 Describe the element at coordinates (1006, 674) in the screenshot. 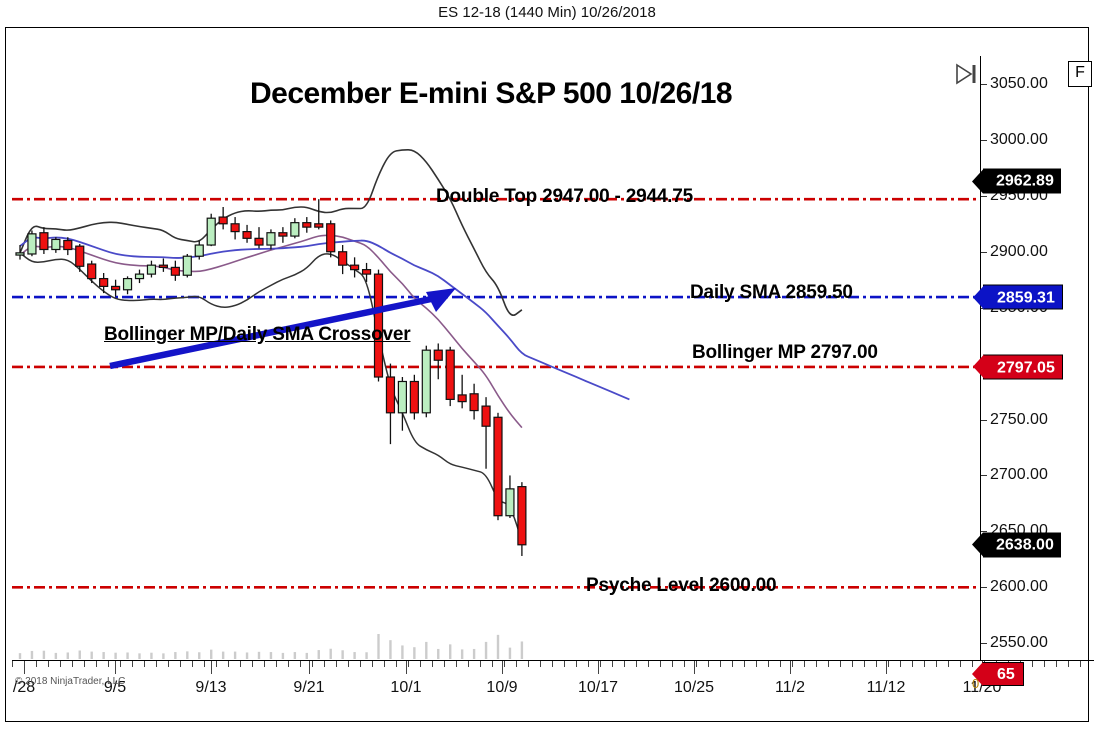

I see `indicator-badge-label: 65` at that location.